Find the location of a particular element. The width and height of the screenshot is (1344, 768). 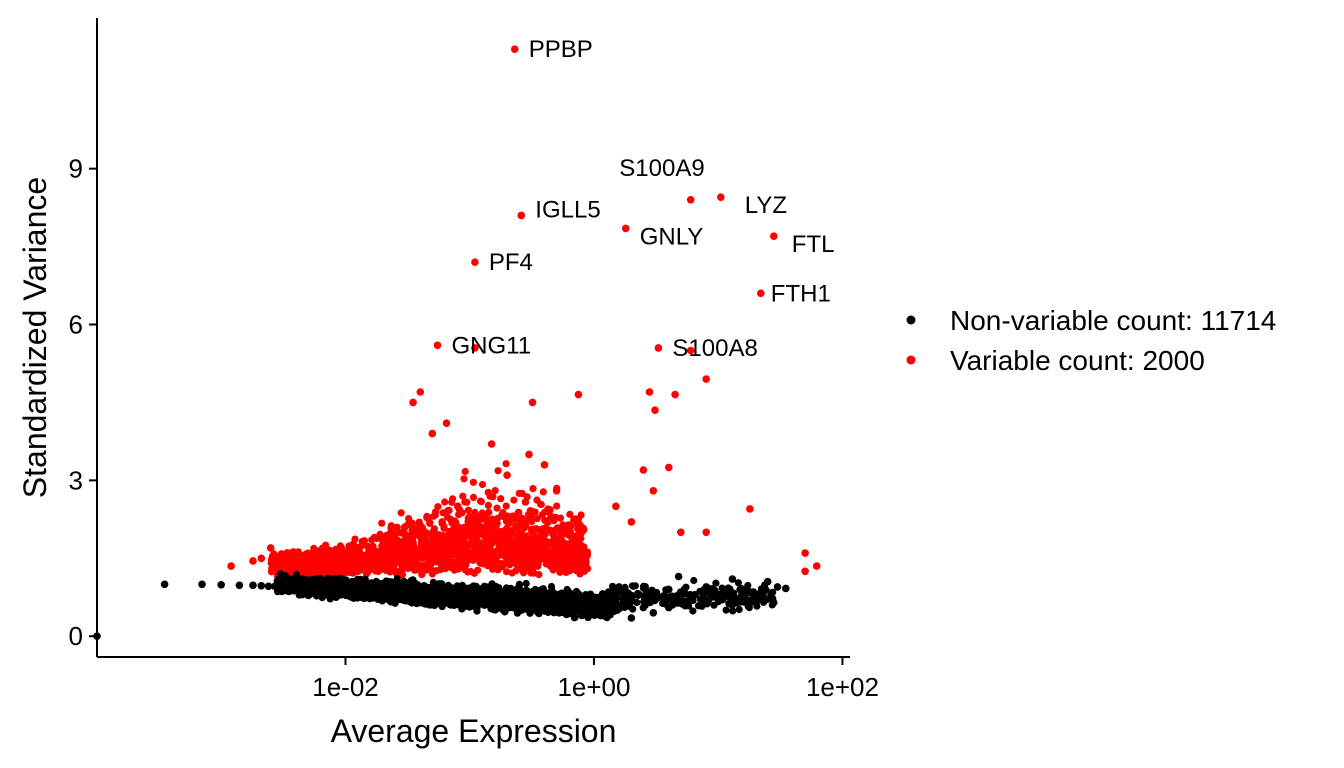

gene-label: FTH1 is located at coordinates (801, 293).